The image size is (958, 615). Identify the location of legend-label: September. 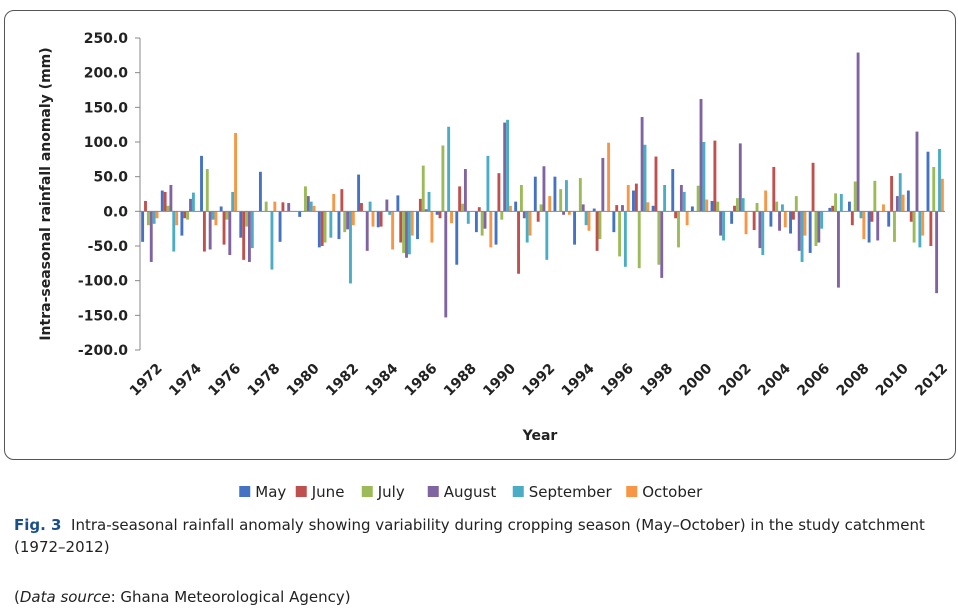
(571, 492).